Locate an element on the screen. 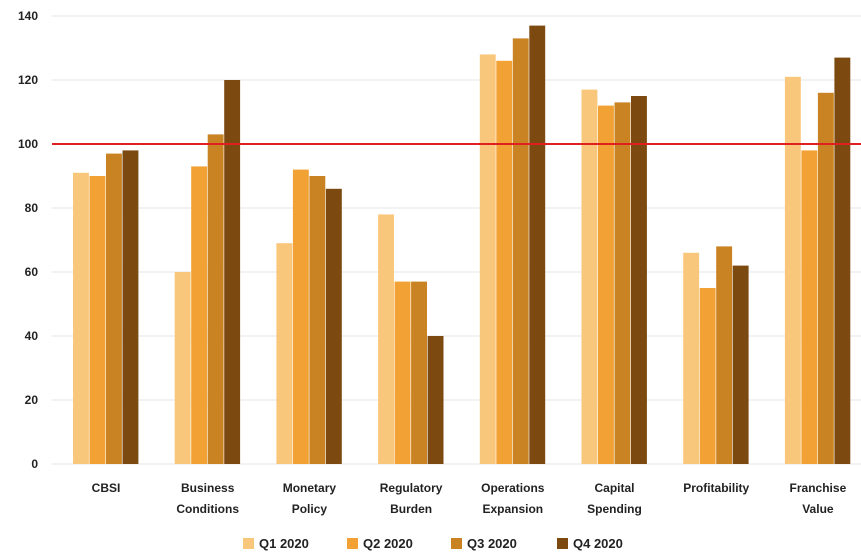 The height and width of the screenshot is (560, 861). legend-label-0: Q1 2020 is located at coordinates (284, 543).